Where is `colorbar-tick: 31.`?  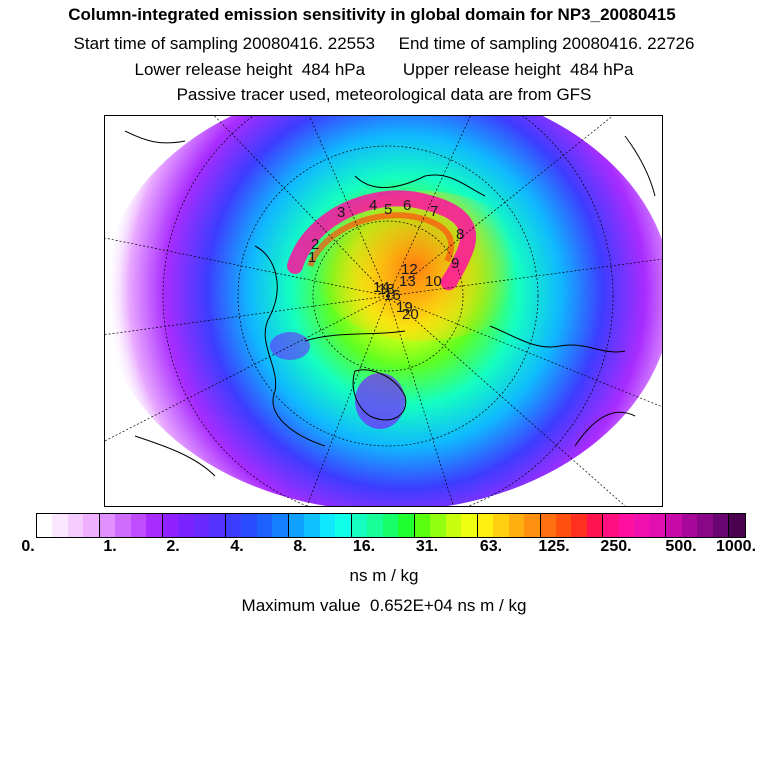
colorbar-tick: 31. is located at coordinates (427, 546).